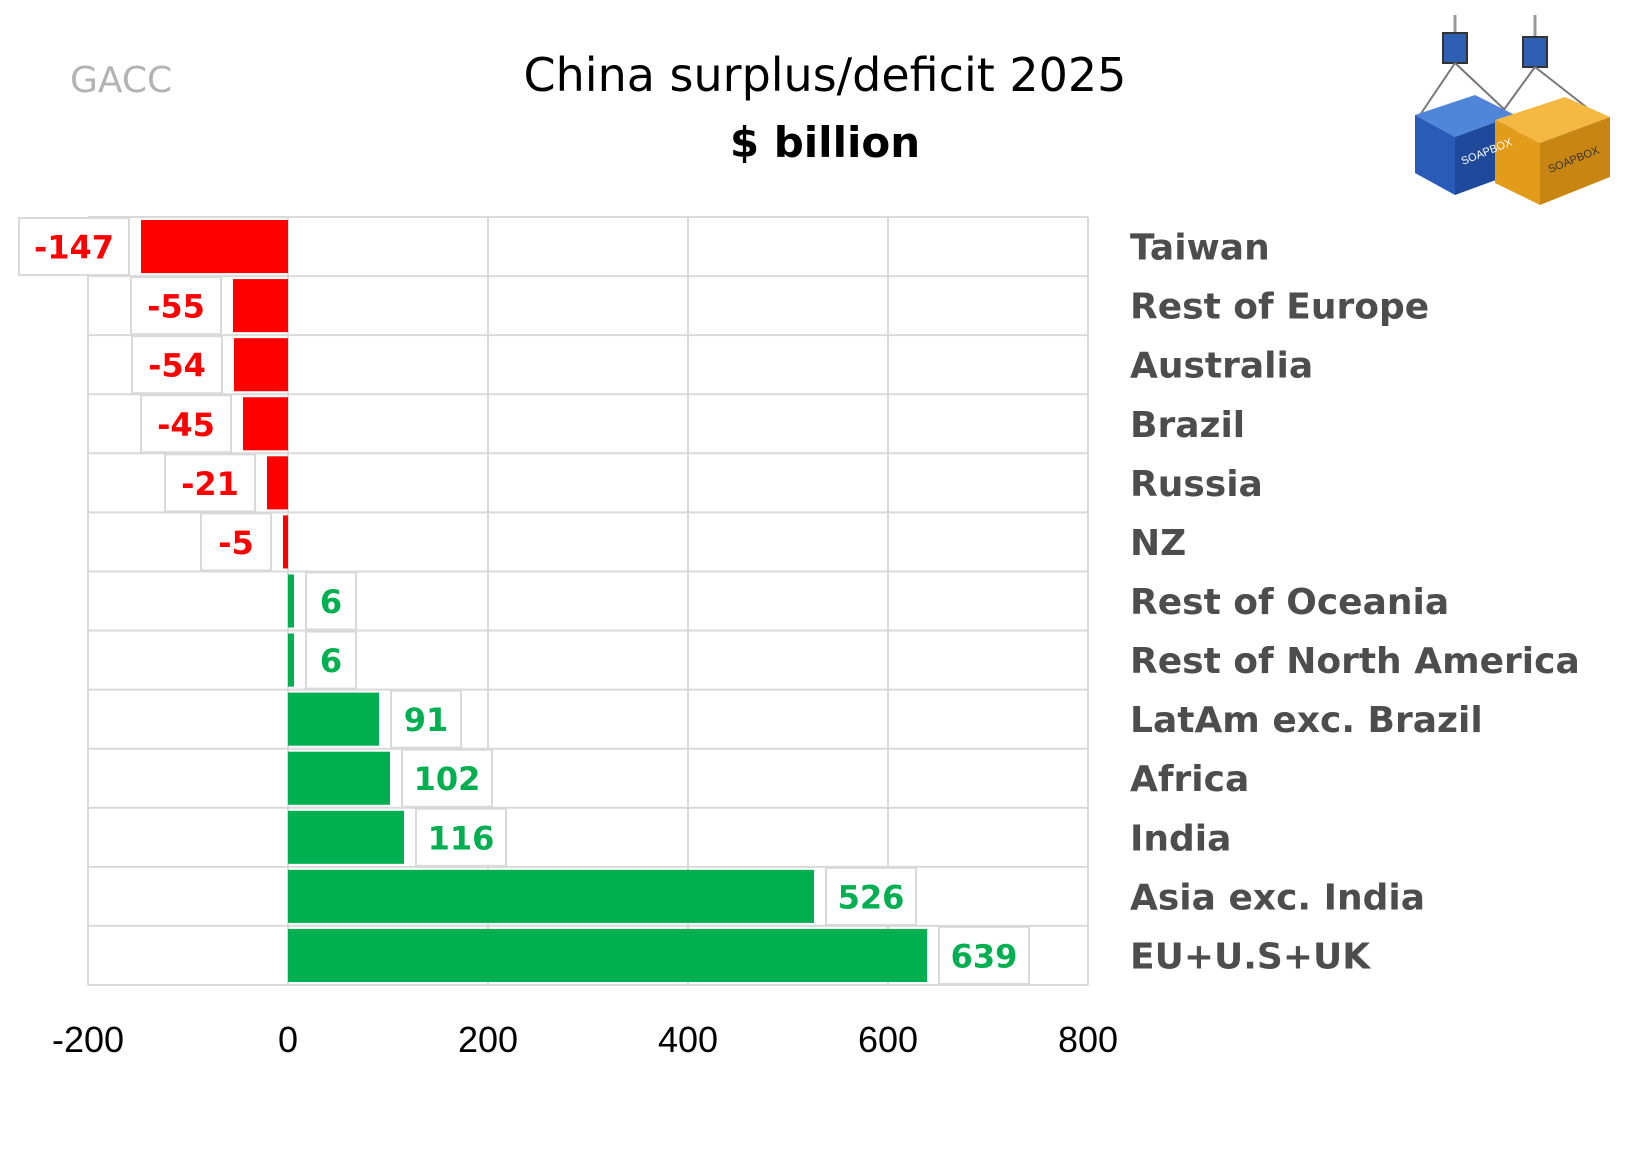  What do you see at coordinates (888, 1039) in the screenshot?
I see `x-tick-label: 600` at bounding box center [888, 1039].